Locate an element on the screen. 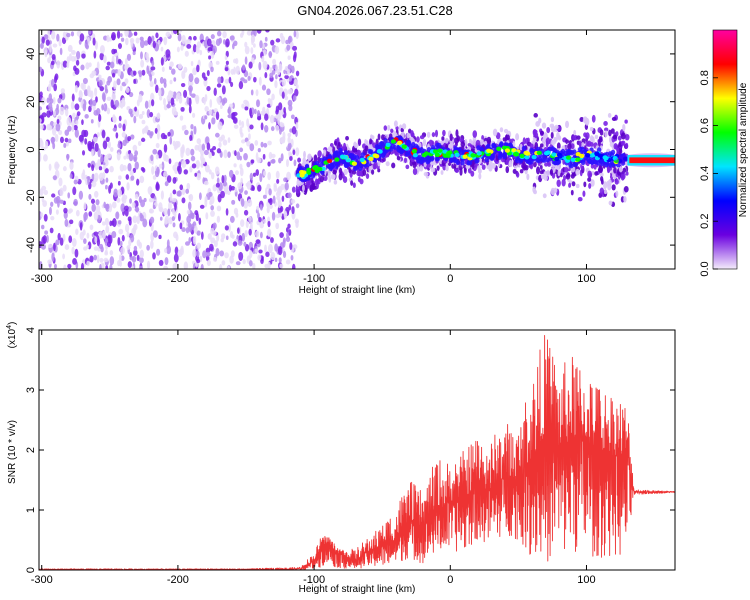 This screenshot has height=600, width=750. snr-y-tick-label: 3 is located at coordinates (31, 390).